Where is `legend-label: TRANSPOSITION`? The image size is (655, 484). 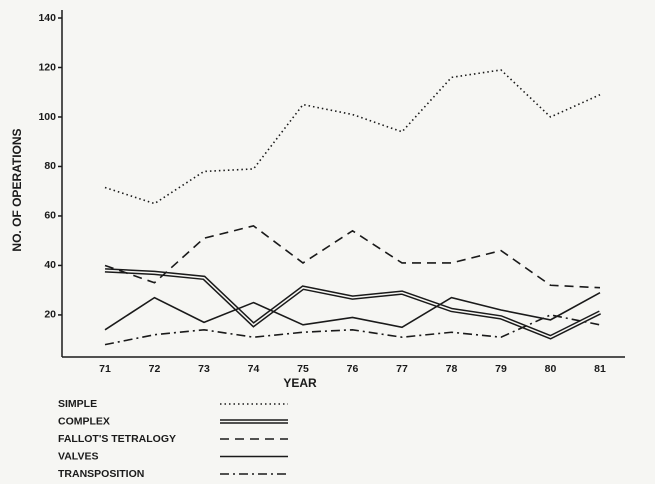
legend-label: TRANSPOSITION is located at coordinates (101, 474).